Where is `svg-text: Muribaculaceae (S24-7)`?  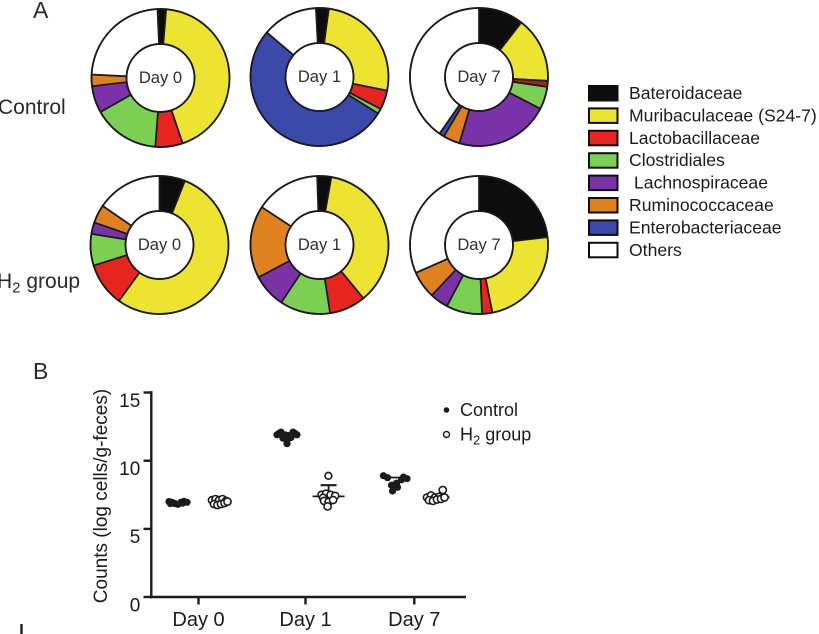 svg-text: Muribaculaceae (S24-7) is located at coordinates (723, 115).